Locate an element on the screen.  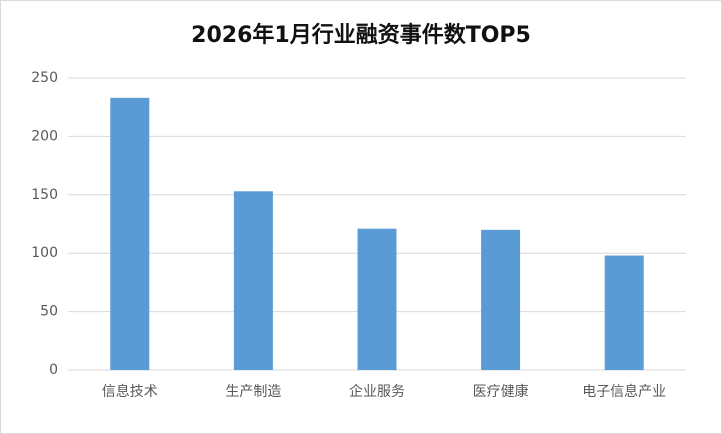
x-tick-label: 生产制造 is located at coordinates (253, 392).